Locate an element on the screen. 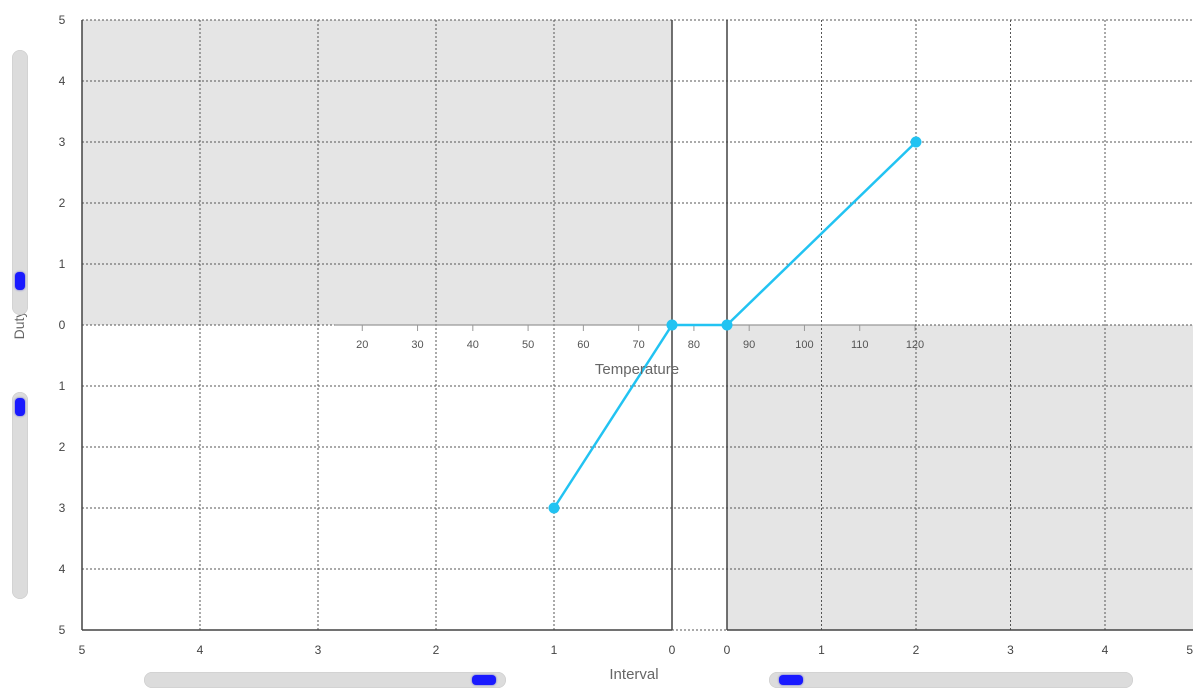  interval-left-slider is located at coordinates (325, 680).